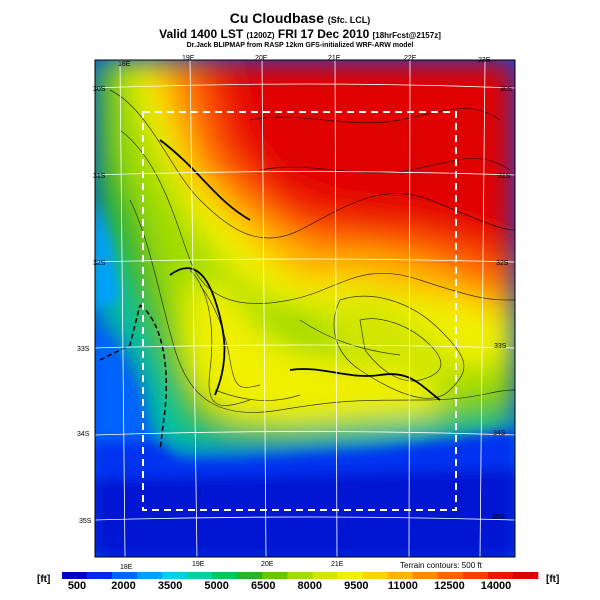 This screenshot has width=600, height=600. What do you see at coordinates (44, 579) in the screenshot?
I see `colorbar-unit-left: [ft]` at bounding box center [44, 579].